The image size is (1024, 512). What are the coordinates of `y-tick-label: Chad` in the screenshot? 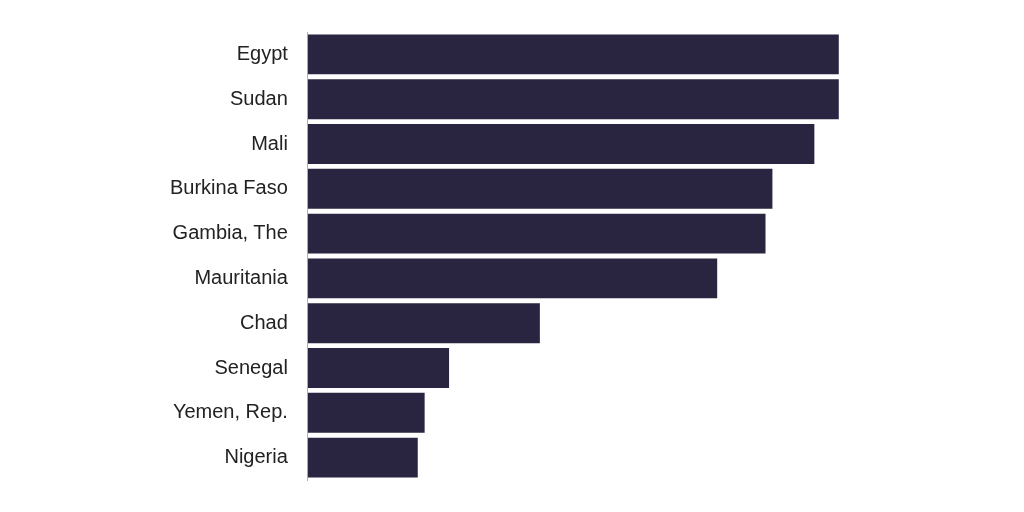 It's located at (264, 321).